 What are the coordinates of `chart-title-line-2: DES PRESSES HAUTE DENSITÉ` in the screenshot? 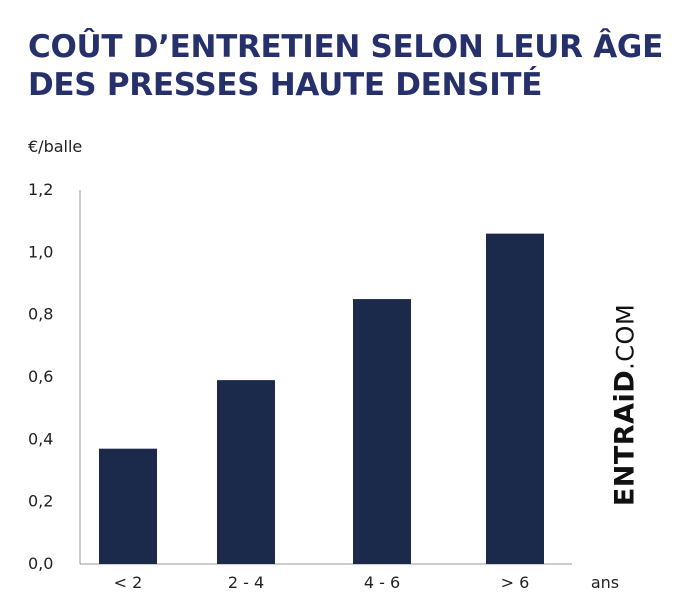 It's located at (285, 85).